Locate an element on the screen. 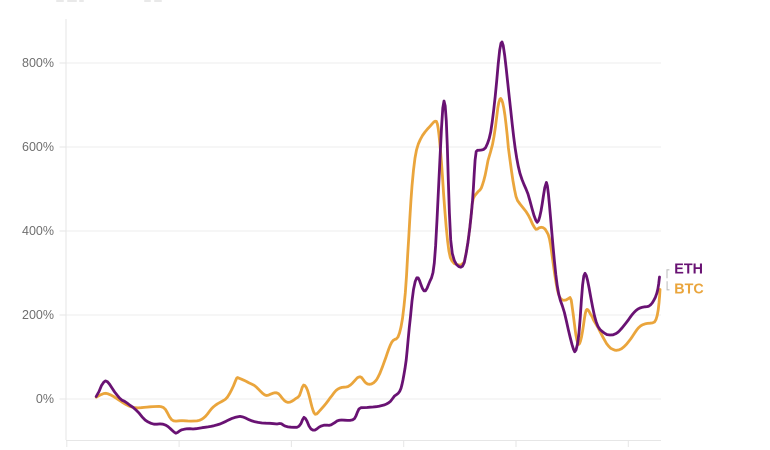 The height and width of the screenshot is (450, 770). svg-text: 0% is located at coordinates (45, 399).